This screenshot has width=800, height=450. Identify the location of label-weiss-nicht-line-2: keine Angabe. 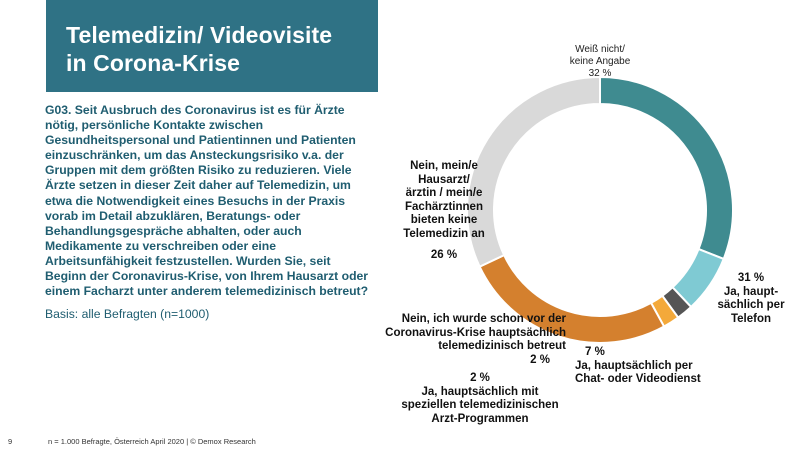
(600, 61).